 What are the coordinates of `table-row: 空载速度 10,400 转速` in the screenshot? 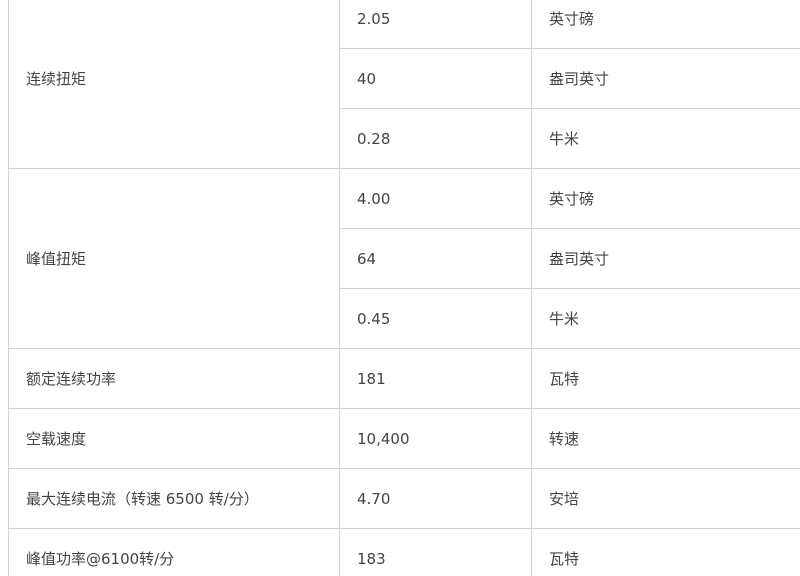 It's located at (404, 438).